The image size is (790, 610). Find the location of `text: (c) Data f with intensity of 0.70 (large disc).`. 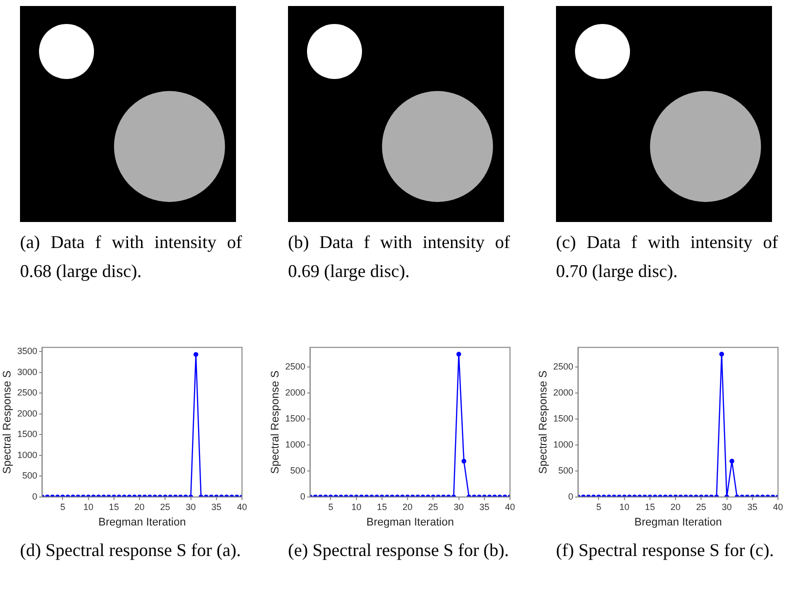

text: (c) Data f with intensity of 0.70 (large disc). is located at coordinates (667, 257).